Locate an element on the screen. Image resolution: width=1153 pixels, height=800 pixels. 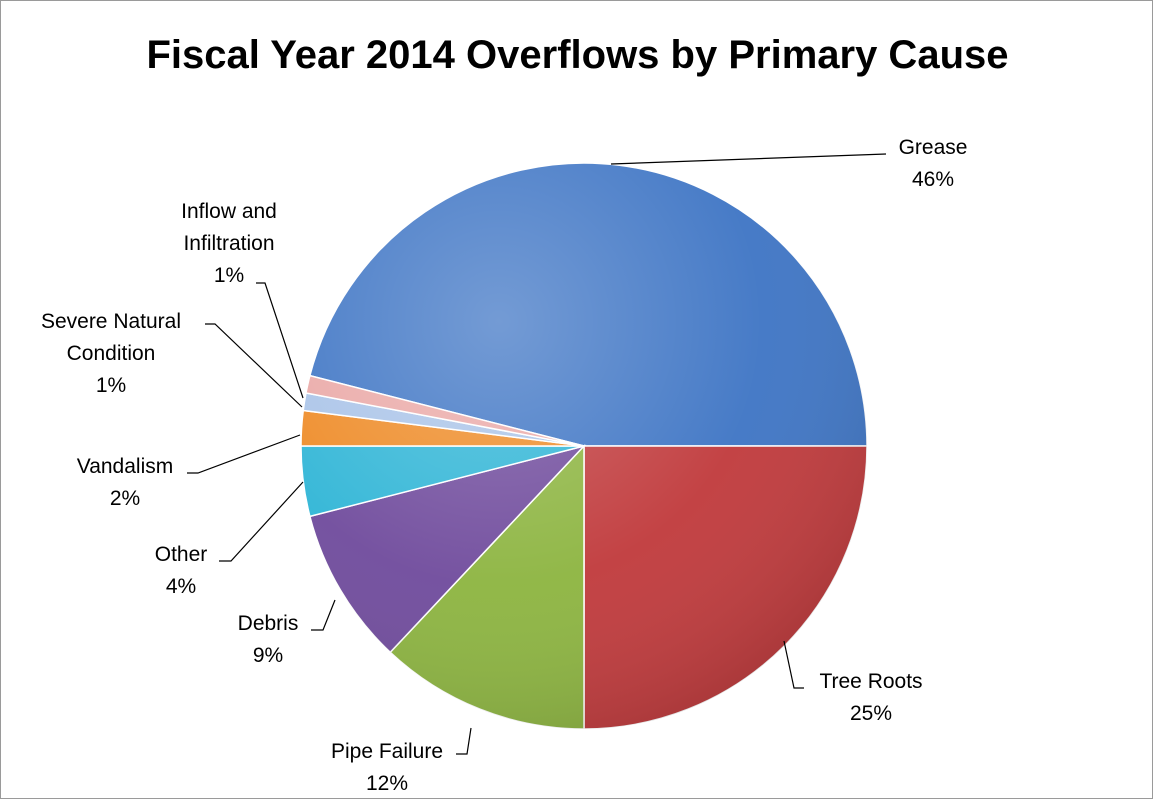
slice-value-pipe-failure: 12% is located at coordinates (387, 783).